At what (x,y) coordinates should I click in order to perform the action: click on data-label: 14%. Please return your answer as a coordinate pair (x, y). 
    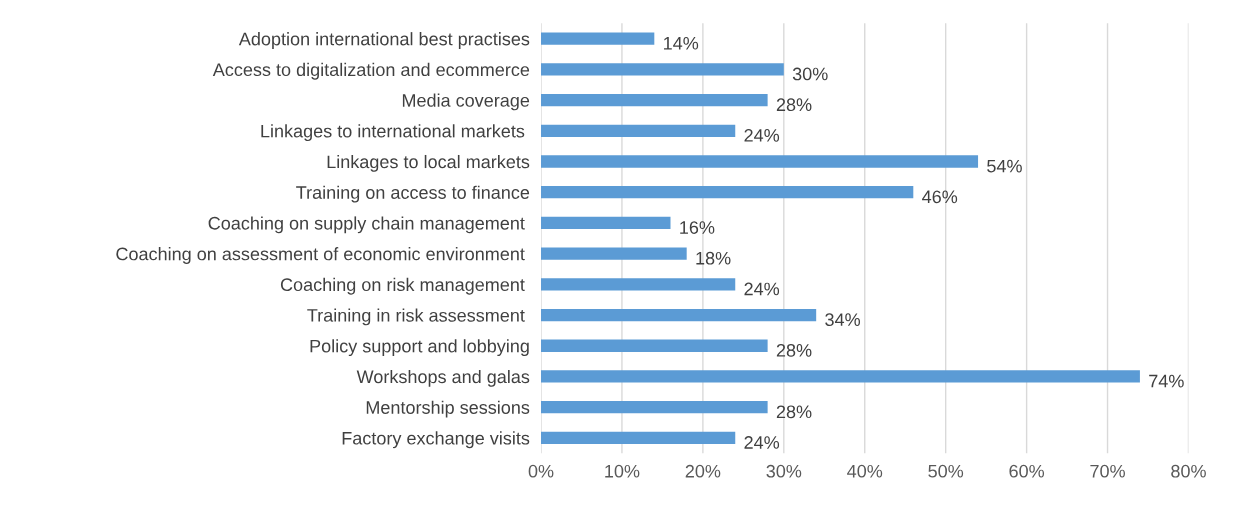
    Looking at the image, I should click on (681, 43).